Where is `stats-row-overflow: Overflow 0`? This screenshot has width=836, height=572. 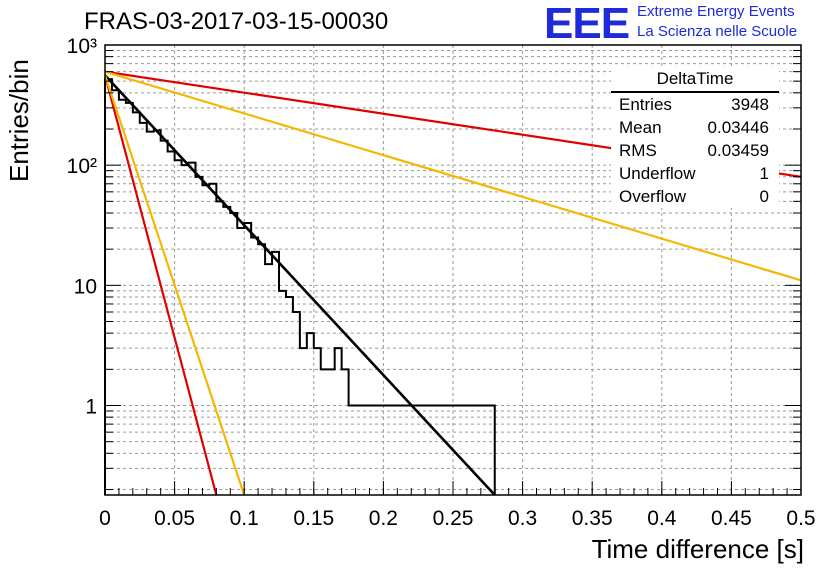 stats-row-overflow: Overflow 0 is located at coordinates (695, 196).